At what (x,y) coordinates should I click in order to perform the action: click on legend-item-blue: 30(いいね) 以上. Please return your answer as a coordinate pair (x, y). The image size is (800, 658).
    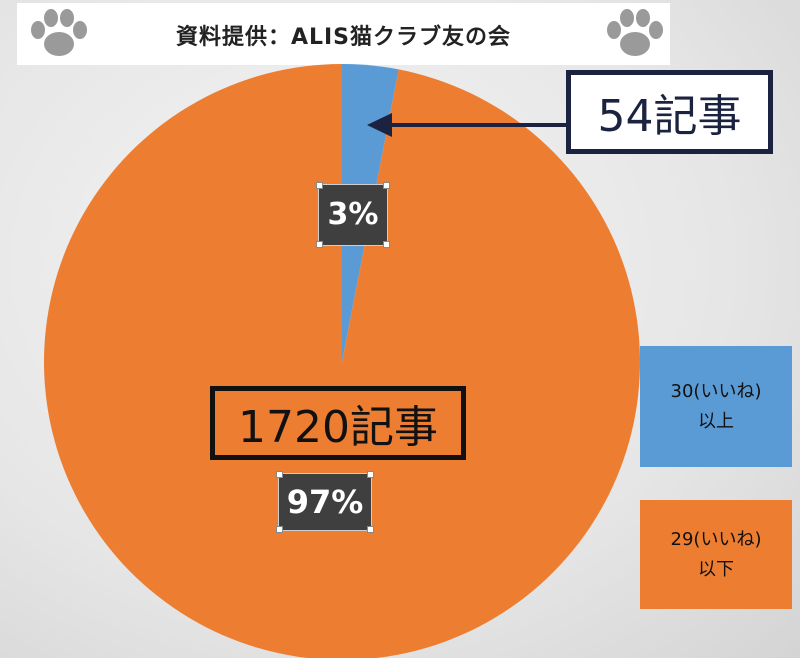
    Looking at the image, I should click on (716, 406).